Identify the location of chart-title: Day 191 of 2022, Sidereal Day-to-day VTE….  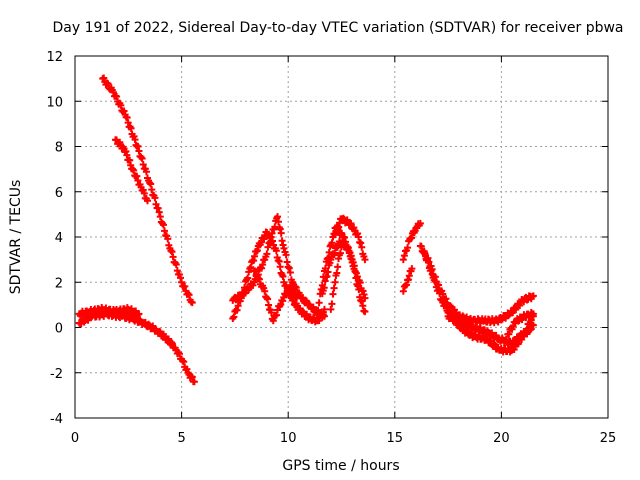
(337, 28).